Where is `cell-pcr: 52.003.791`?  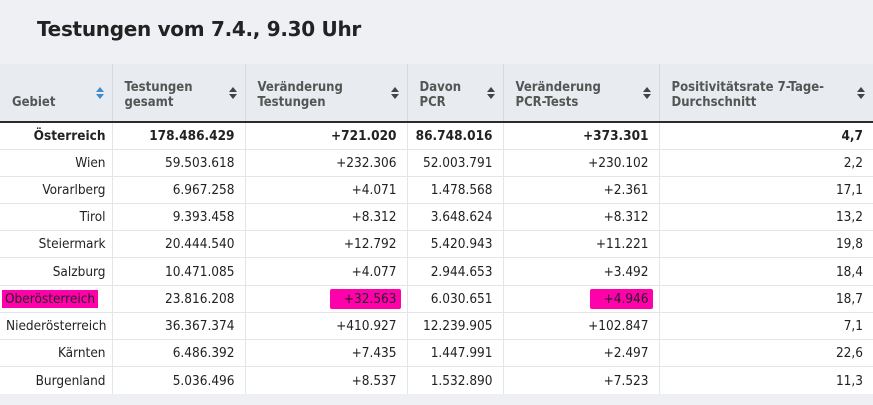
cell-pcr: 52.003.791 is located at coordinates (454, 162).